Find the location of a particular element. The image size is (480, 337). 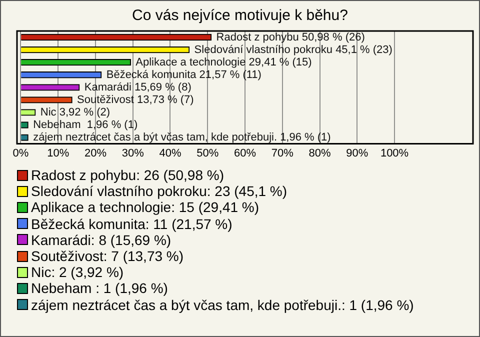

x-tick-label: 60% is located at coordinates (245, 153).